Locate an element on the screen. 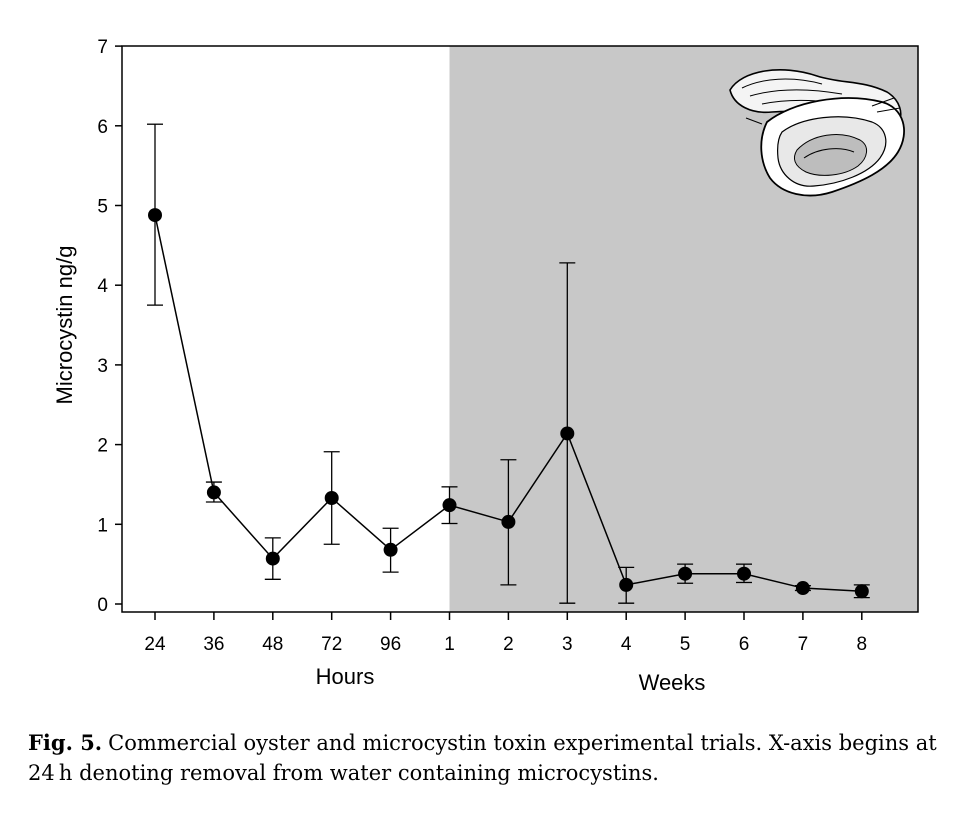 The image size is (974, 824). x-tick-label: 24 is located at coordinates (155, 644).